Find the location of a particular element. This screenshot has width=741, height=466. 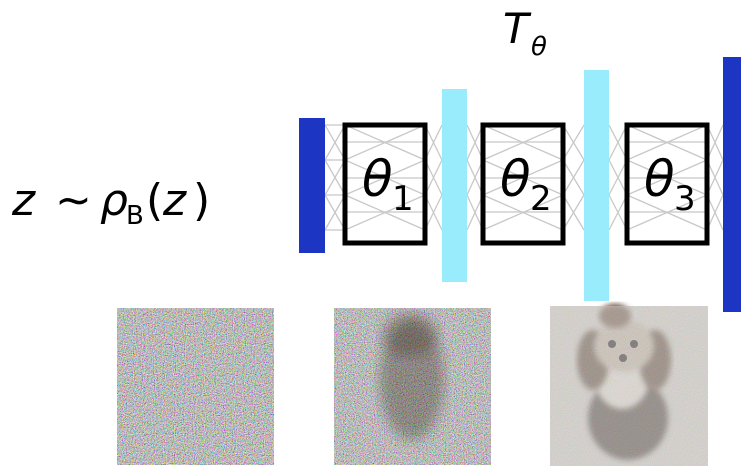

block-theta-2: θ 2 is located at coordinates (523, 184).